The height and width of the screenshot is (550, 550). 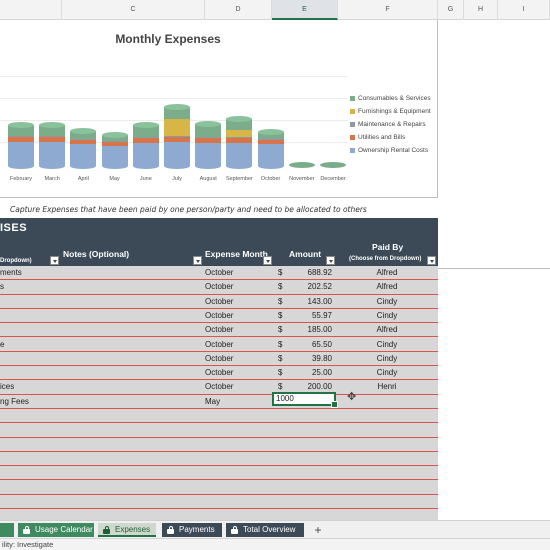 I want to click on row-amount: 143.00, so click(x=319, y=301).